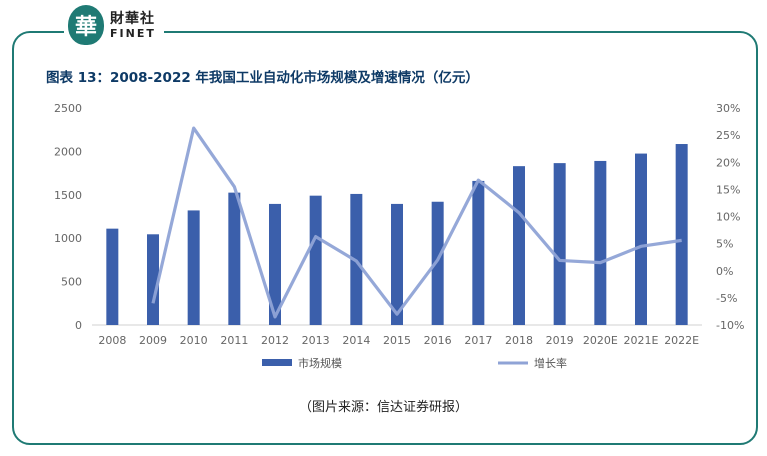  Describe the element at coordinates (600, 340) in the screenshot. I see `x-tick-label: 2020E` at that location.